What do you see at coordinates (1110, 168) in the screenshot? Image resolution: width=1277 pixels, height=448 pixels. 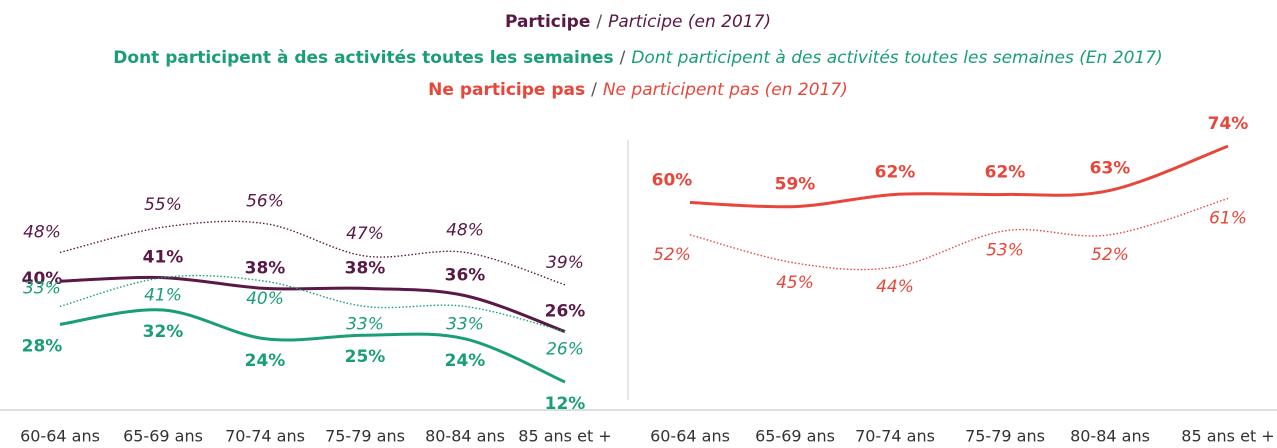 I see `data-label: 63%` at bounding box center [1110, 168].